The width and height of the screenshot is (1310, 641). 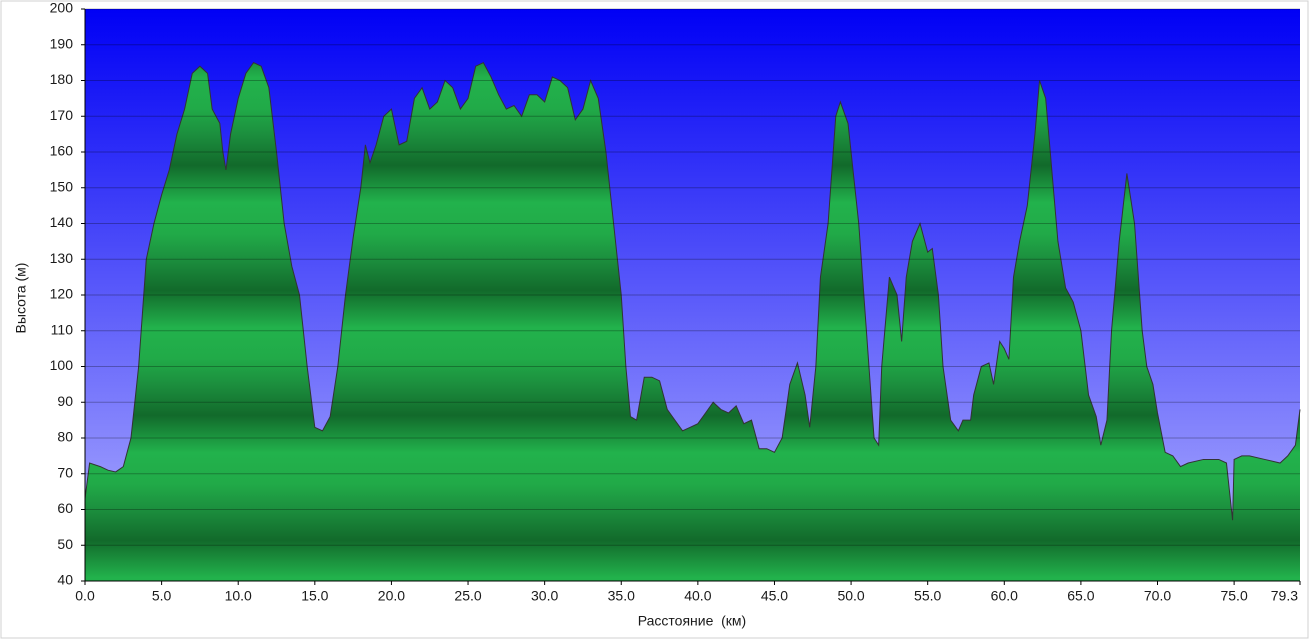 I want to click on x-tick-label: 79.3, so click(x=1284, y=596).